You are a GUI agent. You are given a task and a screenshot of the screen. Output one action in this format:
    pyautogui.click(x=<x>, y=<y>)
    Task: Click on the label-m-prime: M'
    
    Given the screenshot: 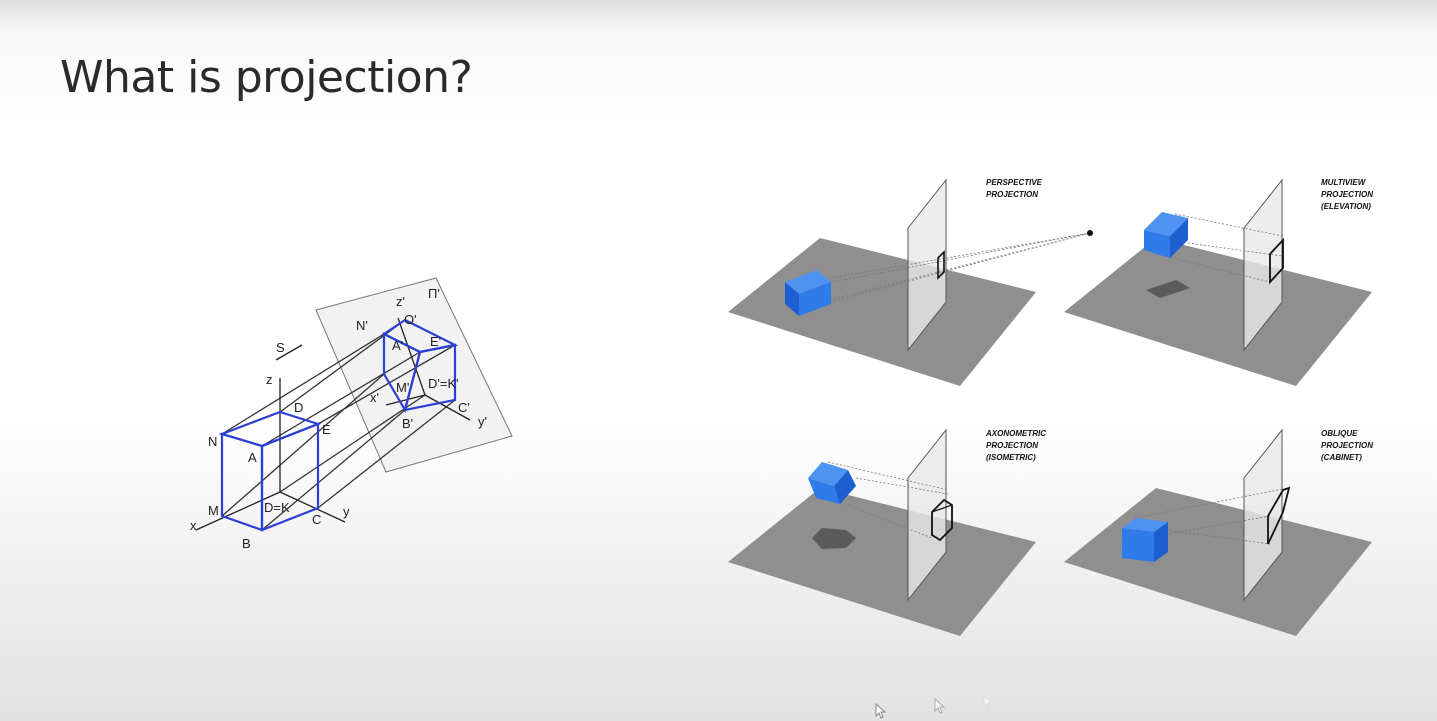 What is the action you would take?
    pyautogui.click(x=402, y=387)
    